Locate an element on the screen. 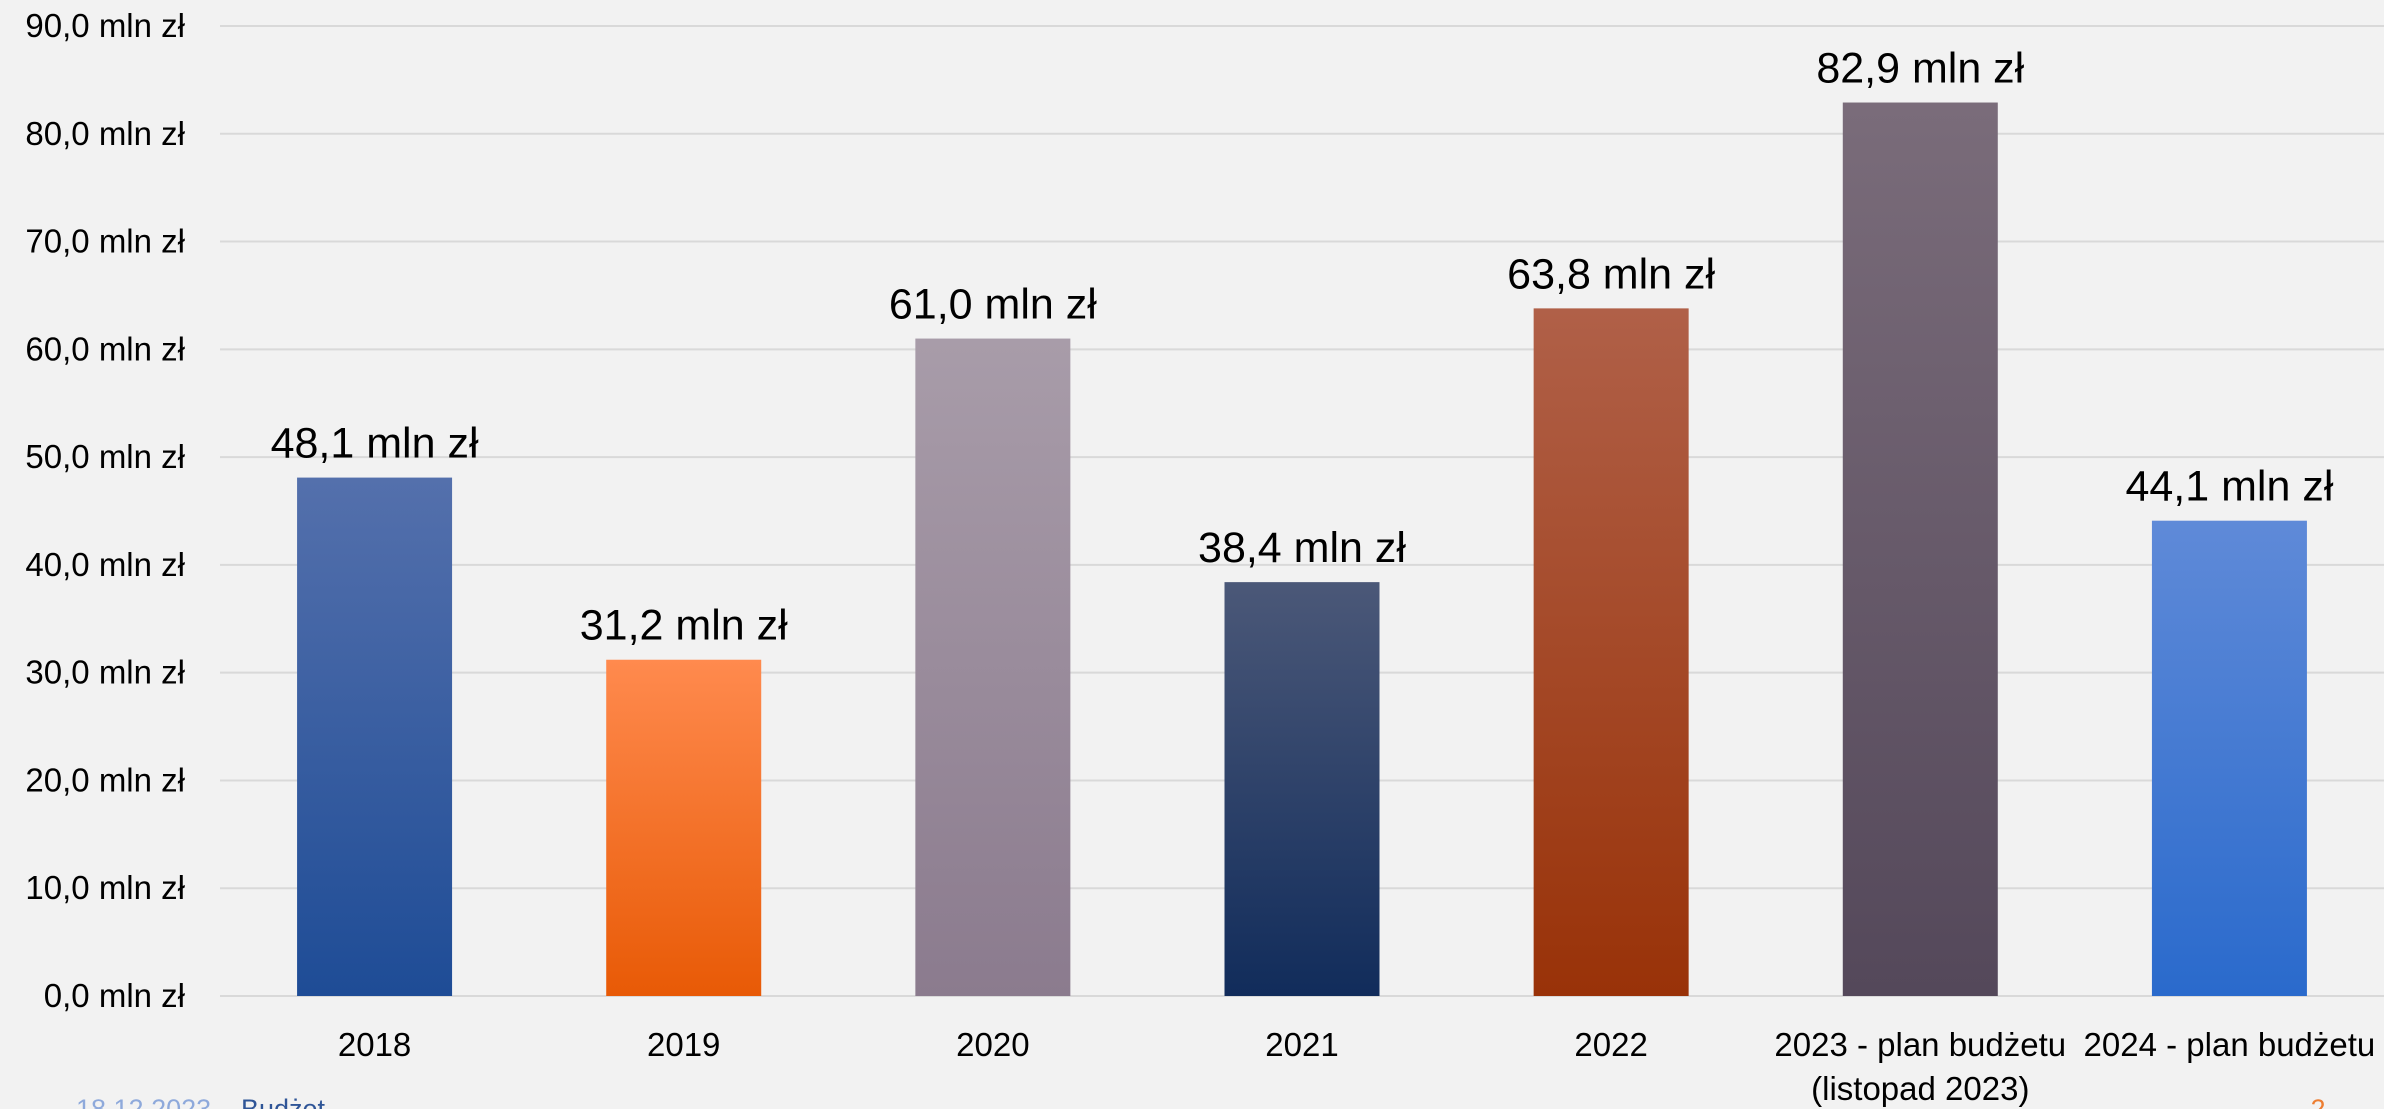 The height and width of the screenshot is (1109, 2384). y-tick-label: 60,0 mln zł is located at coordinates (105, 348).